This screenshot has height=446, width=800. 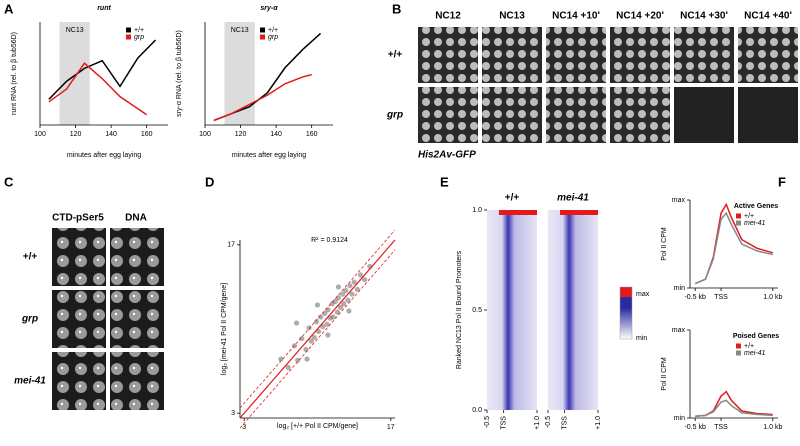 What do you see at coordinates (317, 319) in the screenshot?
I see `fit-band` at bounding box center [317, 319].